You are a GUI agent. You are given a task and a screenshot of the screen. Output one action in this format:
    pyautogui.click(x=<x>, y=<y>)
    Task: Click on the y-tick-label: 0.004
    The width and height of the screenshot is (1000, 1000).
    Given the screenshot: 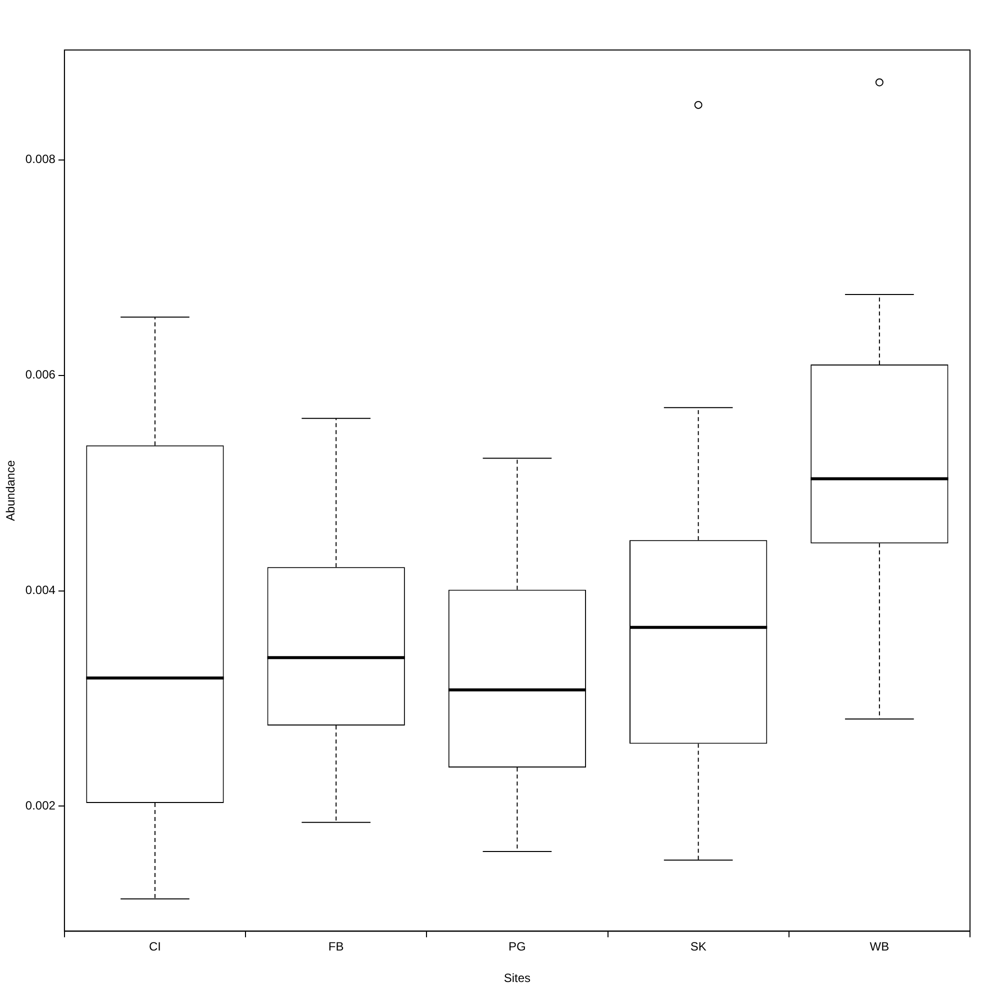 What is the action you would take?
    pyautogui.click(x=40, y=590)
    